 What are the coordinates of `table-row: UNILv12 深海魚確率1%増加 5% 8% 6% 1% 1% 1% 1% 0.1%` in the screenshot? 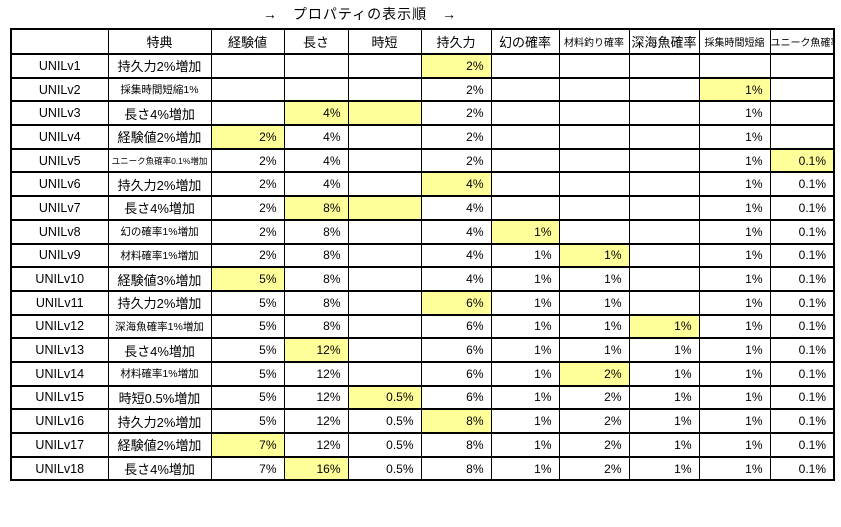 It's located at (422, 327).